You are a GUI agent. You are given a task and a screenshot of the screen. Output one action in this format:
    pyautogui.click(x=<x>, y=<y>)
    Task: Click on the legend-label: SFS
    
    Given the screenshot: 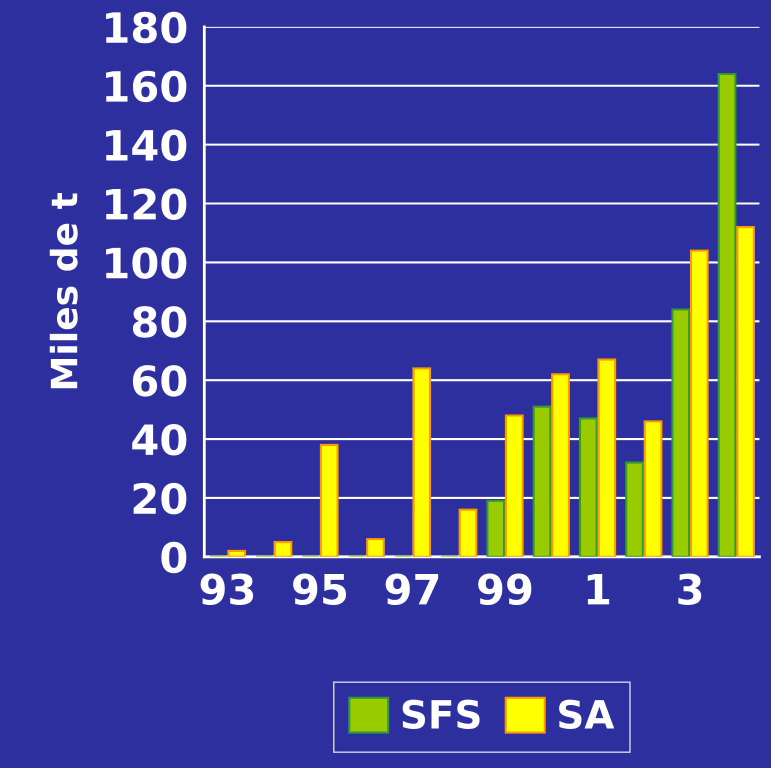 What is the action you would take?
    pyautogui.click(x=441, y=715)
    